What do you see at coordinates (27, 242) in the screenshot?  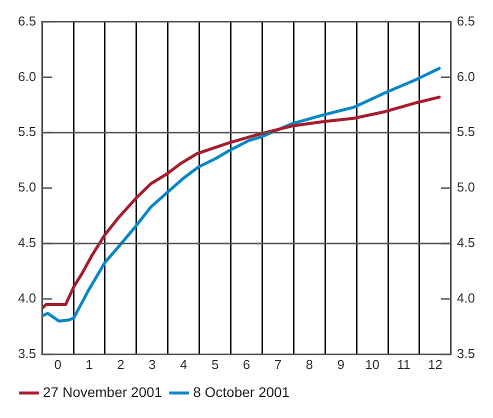 I see `y-tick-label: 4.5` at bounding box center [27, 242].